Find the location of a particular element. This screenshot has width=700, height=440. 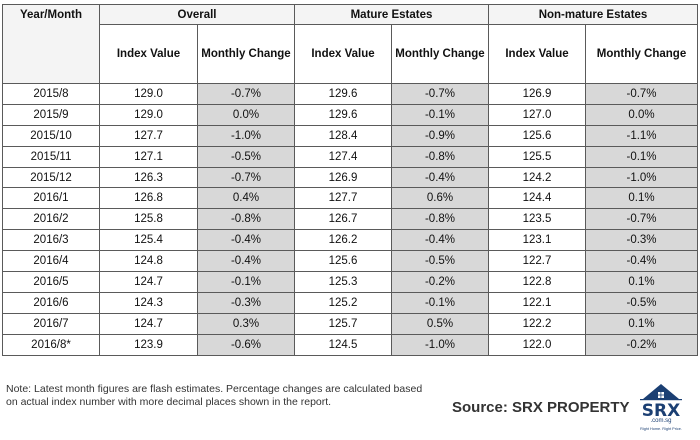

table-row: 2015/10 127.7 -1.0% 128.4 -0.9% 125.6 -1.1% is located at coordinates (350, 135).